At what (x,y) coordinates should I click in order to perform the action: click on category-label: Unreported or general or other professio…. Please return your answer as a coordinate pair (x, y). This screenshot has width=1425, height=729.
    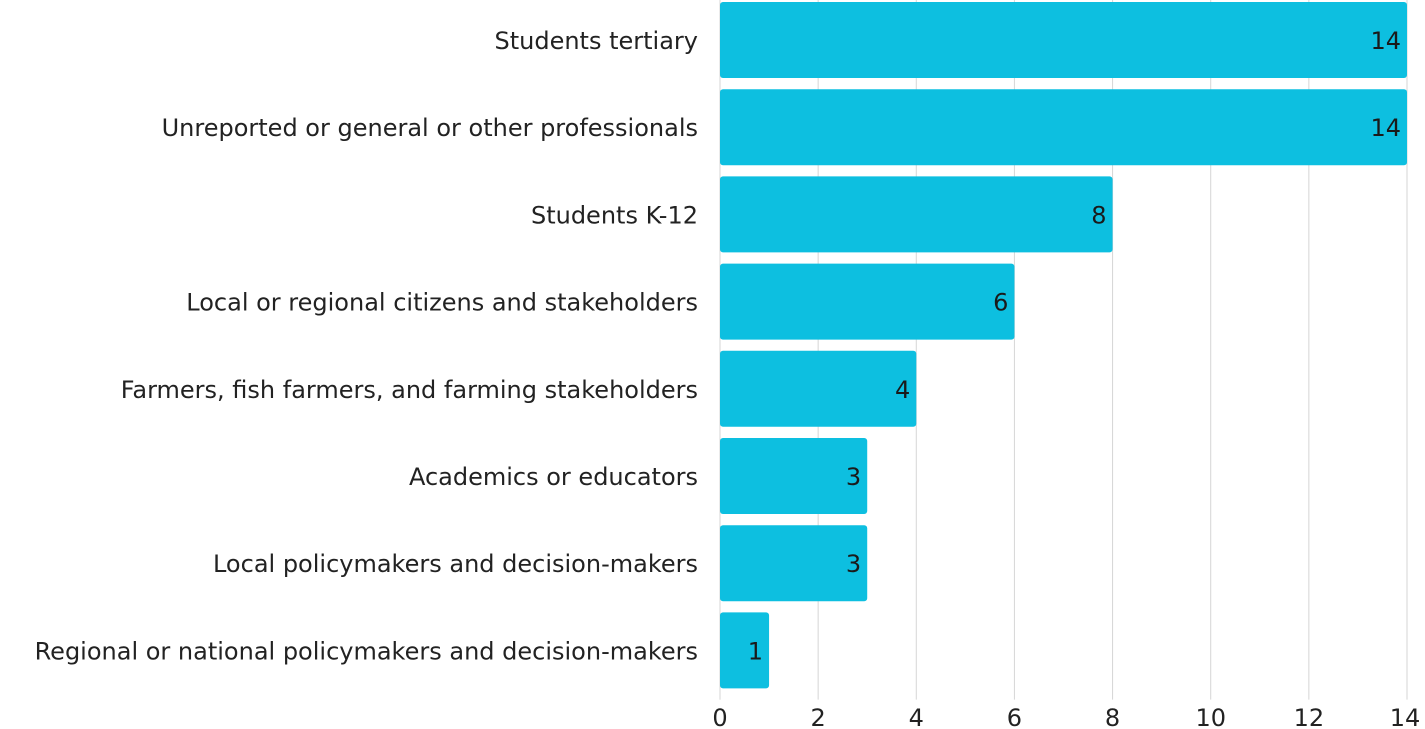
    Looking at the image, I should click on (430, 128).